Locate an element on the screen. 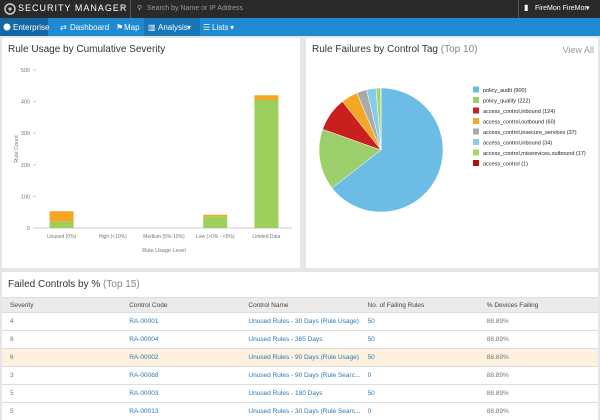 Image resolution: width=600 pixels, height=420 pixels. table-cell: RA-00001 is located at coordinates (180, 322).